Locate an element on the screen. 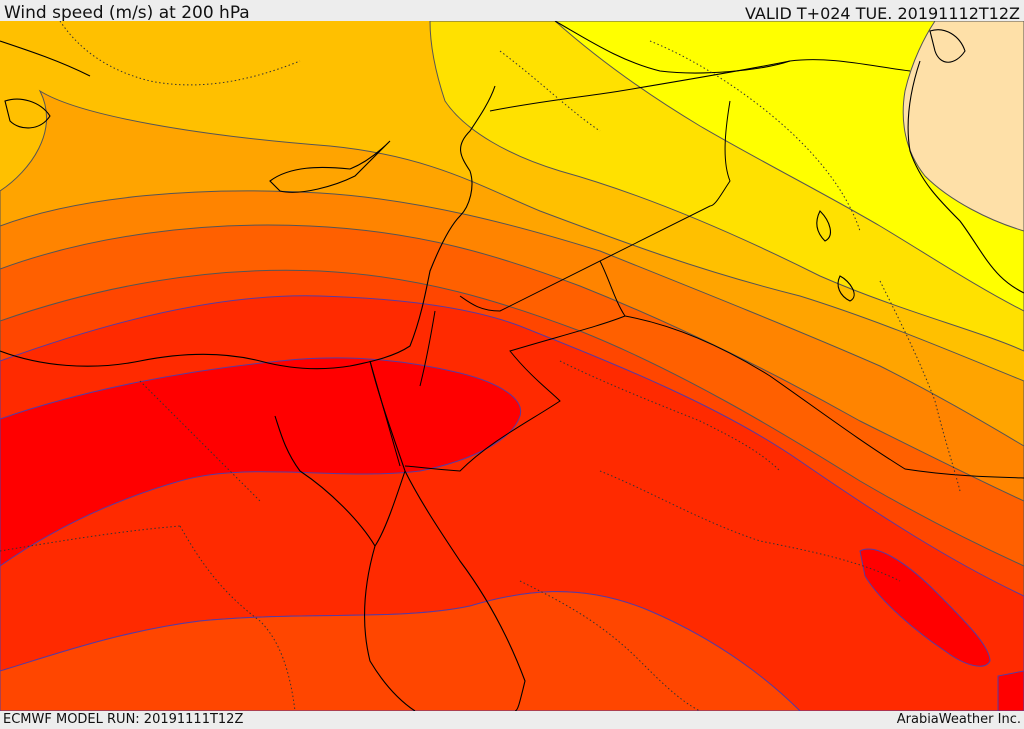 The height and width of the screenshot is (729, 1024). band-ff0000-corner is located at coordinates (1010, 690).